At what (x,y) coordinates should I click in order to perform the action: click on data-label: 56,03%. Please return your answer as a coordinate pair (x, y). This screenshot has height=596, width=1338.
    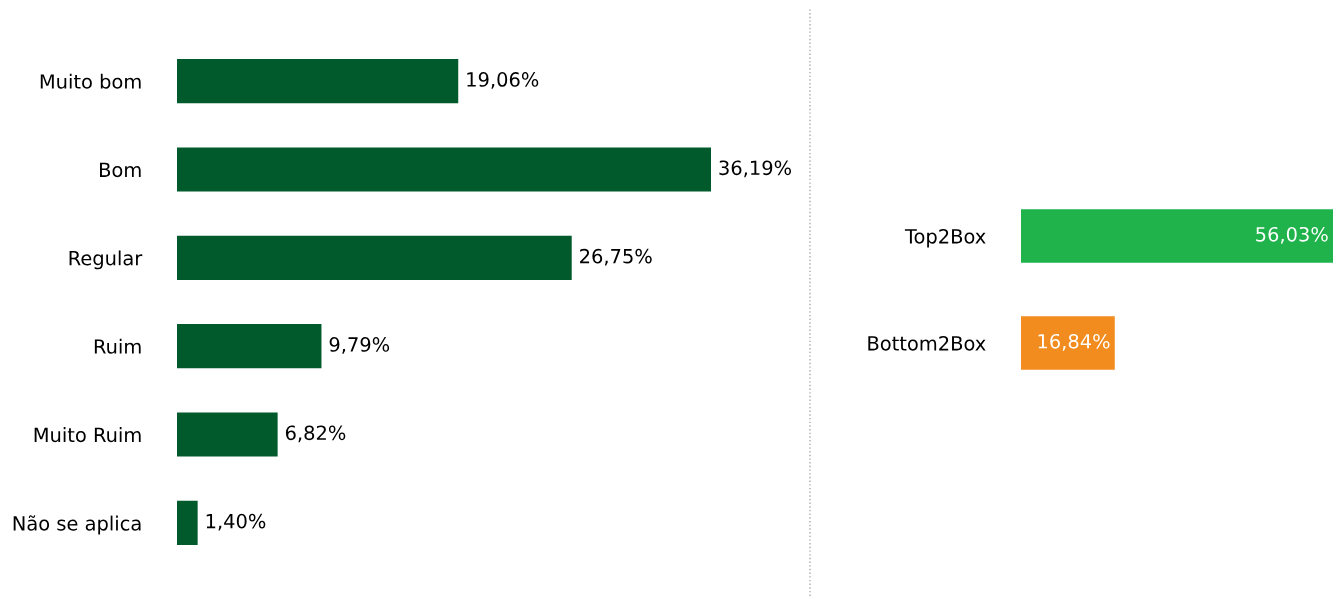
    Looking at the image, I should click on (1292, 235).